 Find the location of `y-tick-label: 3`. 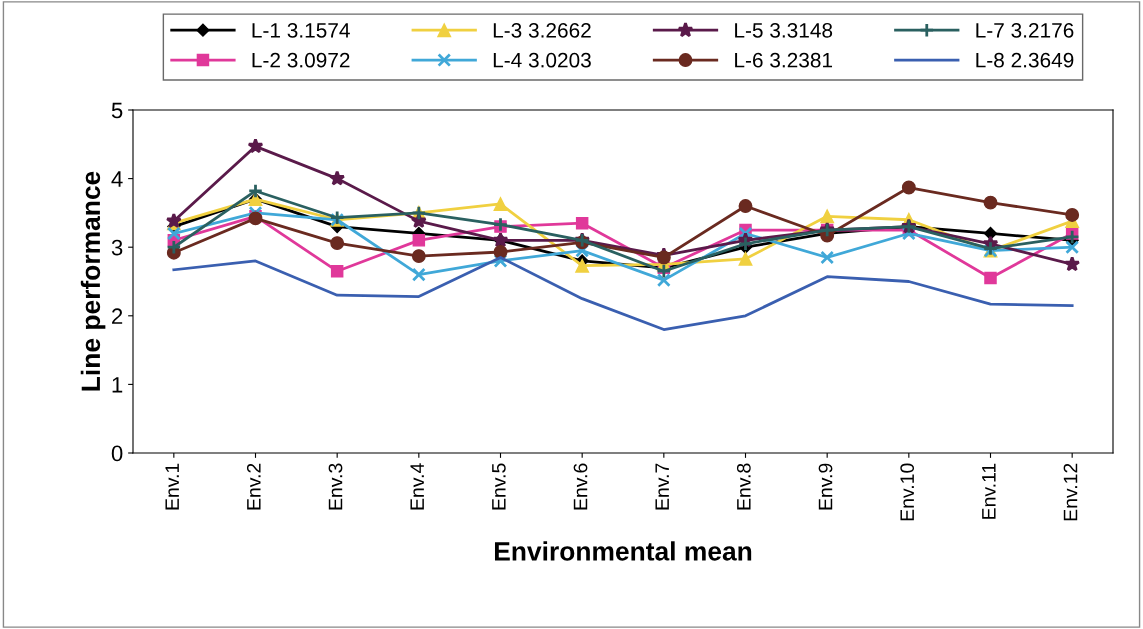

y-tick-label: 3 is located at coordinates (117, 247).